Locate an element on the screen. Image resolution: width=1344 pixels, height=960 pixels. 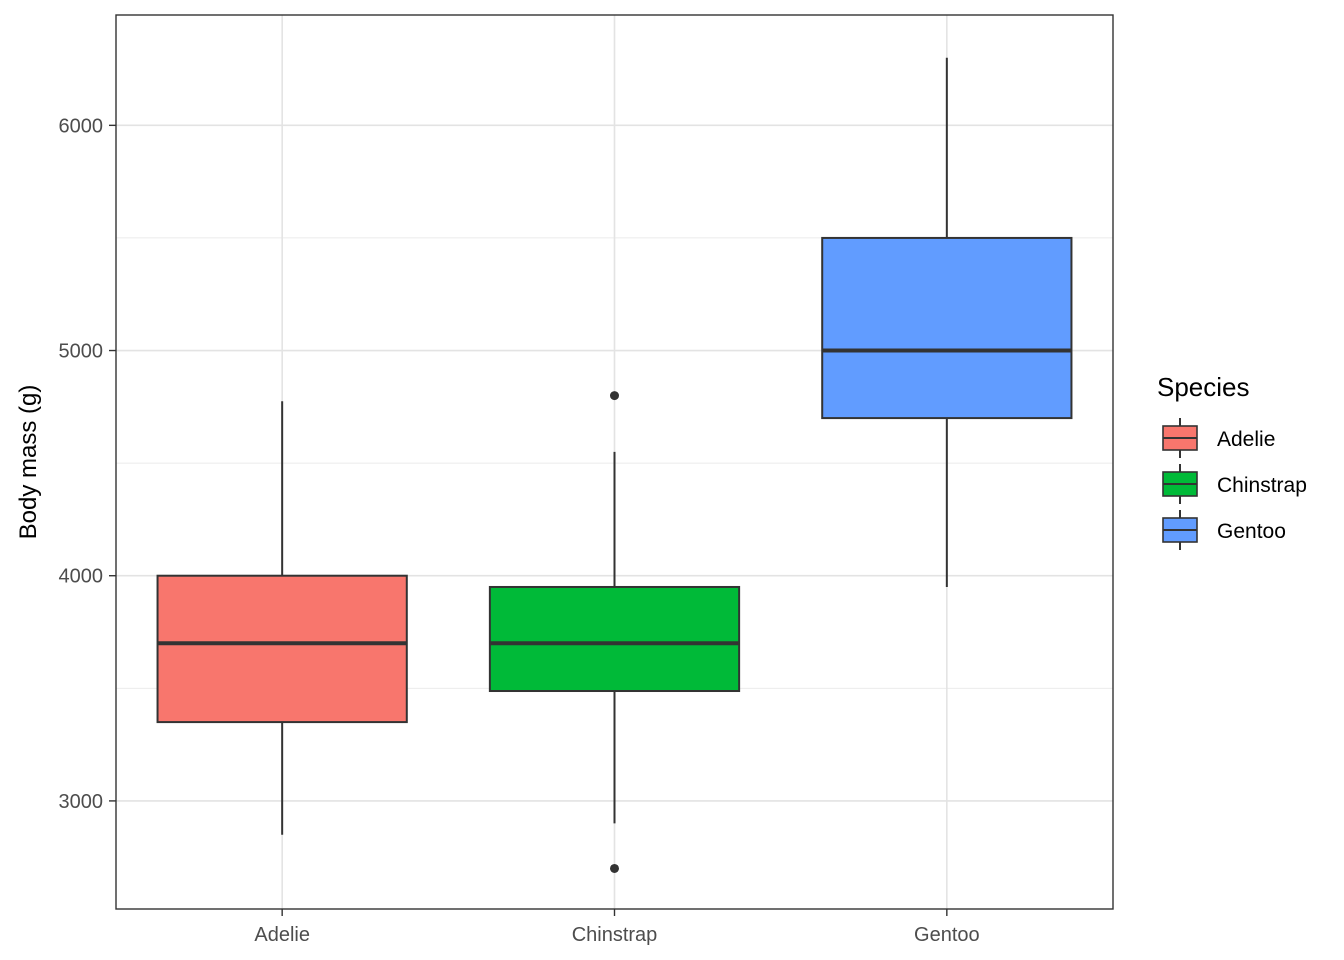
legend-title: Species is located at coordinates (1203, 387).